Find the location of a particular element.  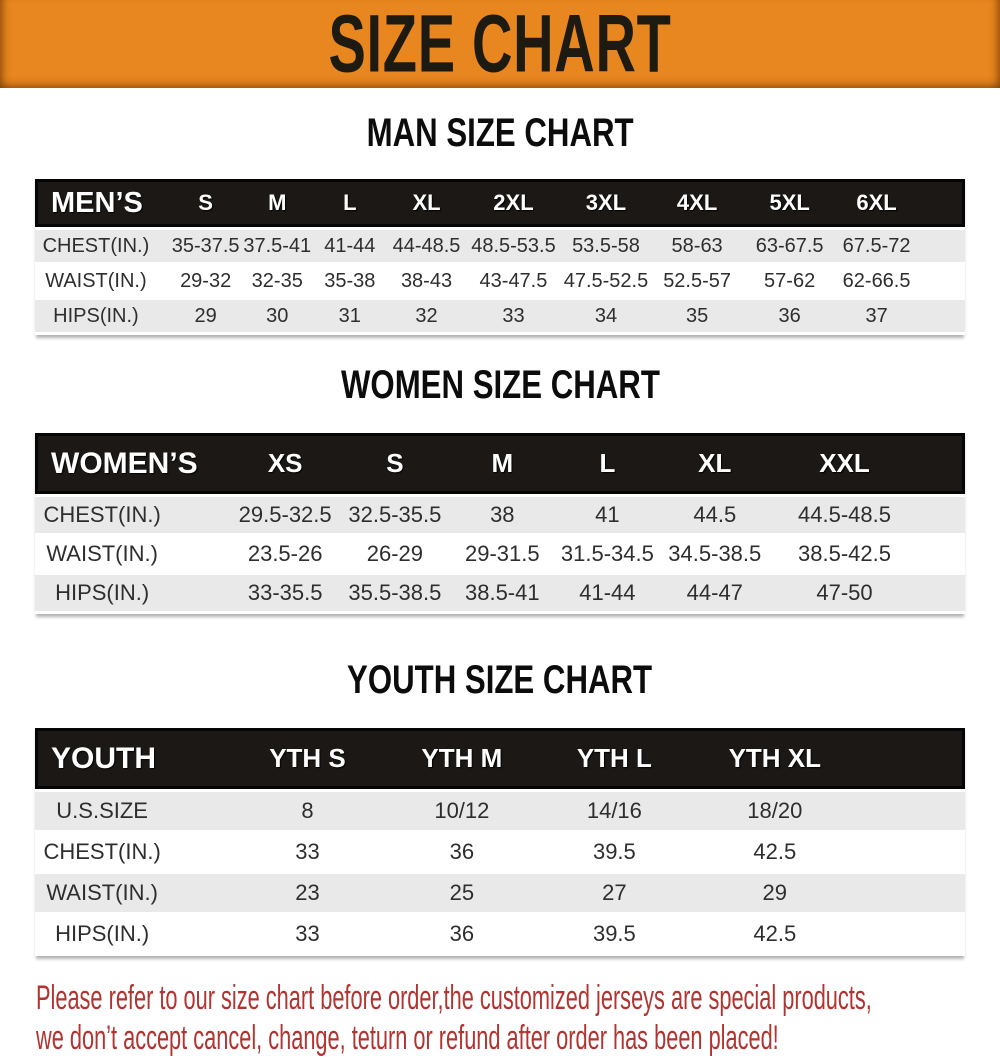

size-value-cell: 38 is located at coordinates (502, 515).